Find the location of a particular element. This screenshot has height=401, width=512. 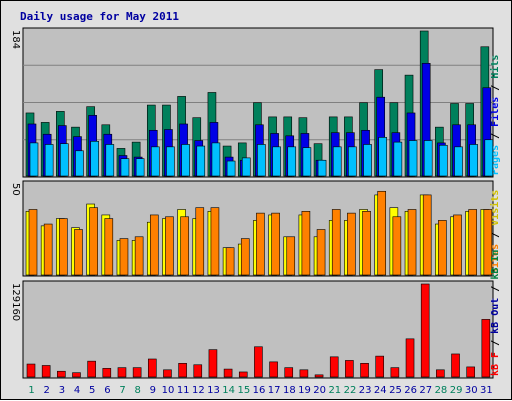

legend-middle-part: / is located at coordinates (495, 235).